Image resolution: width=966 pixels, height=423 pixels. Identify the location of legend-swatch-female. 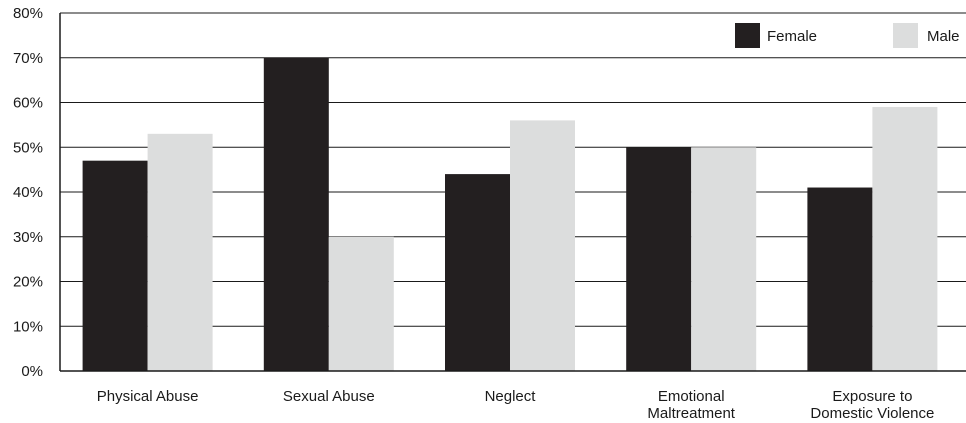
(747, 35).